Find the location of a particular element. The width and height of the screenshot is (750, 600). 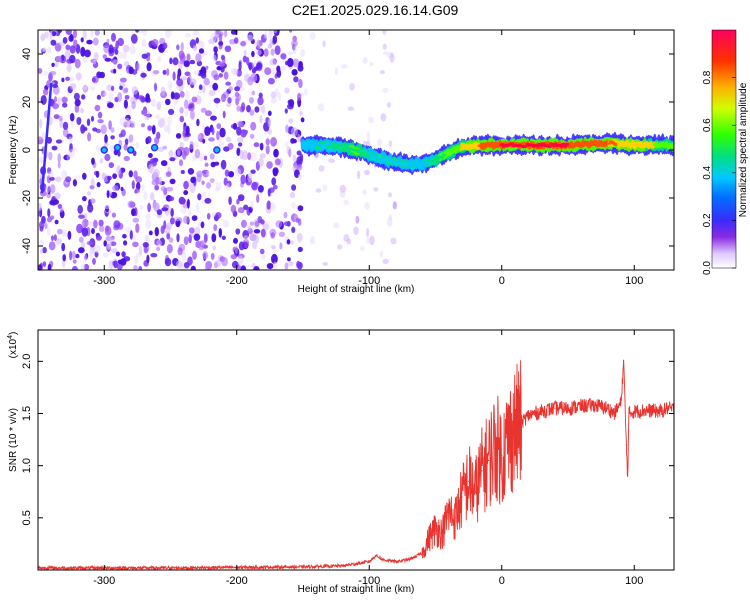

snr-y-multiplier: (x104) is located at coordinates (13, 345).